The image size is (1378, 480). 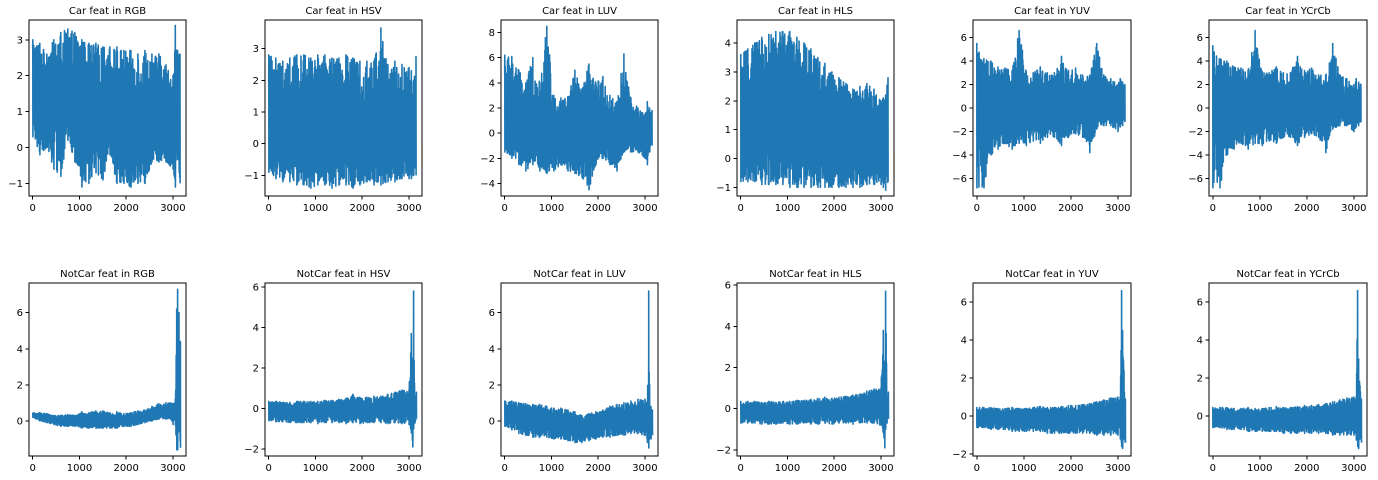 I want to click on subplot-title: NotCar feat in HLS, so click(x=815, y=274).